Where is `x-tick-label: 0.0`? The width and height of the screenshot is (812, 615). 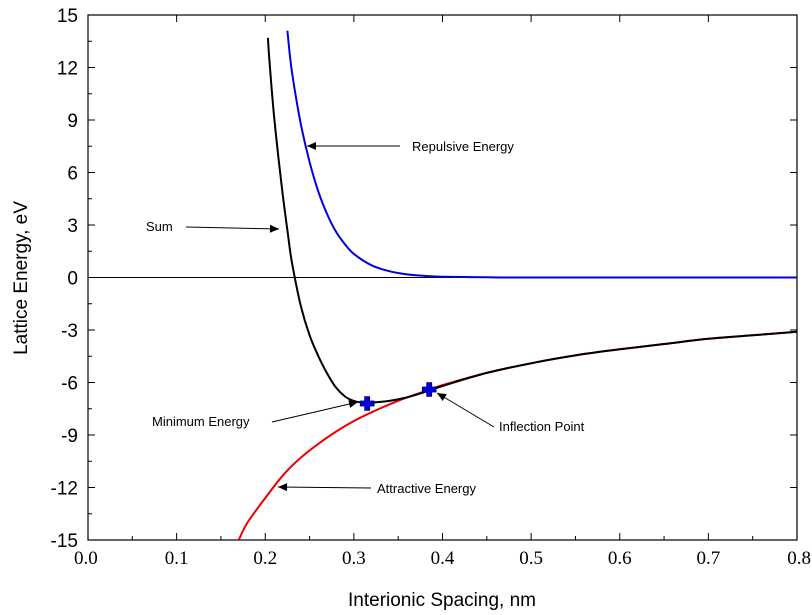
x-tick-label: 0.0 is located at coordinates (86, 558).